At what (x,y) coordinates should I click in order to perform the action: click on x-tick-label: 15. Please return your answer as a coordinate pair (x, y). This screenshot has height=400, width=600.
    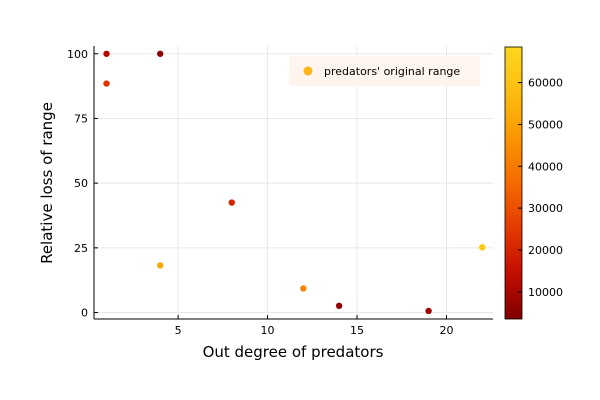
    Looking at the image, I should click on (357, 330).